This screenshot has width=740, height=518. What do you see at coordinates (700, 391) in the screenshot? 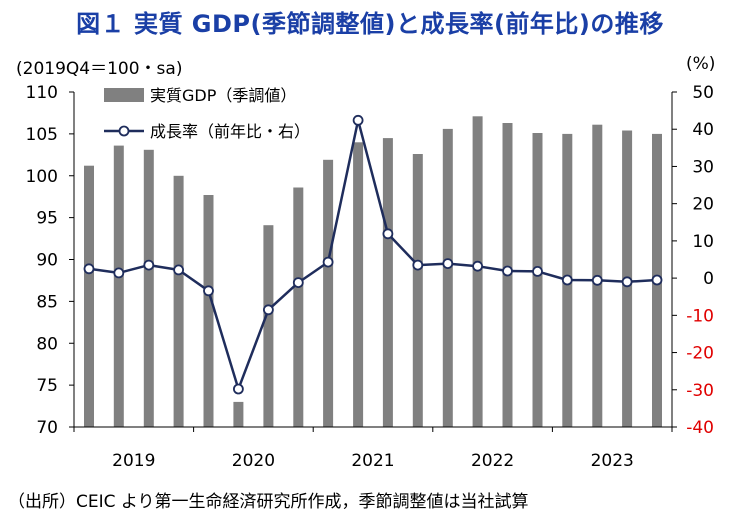
I see `right-tick-label--30: -30` at bounding box center [700, 391].